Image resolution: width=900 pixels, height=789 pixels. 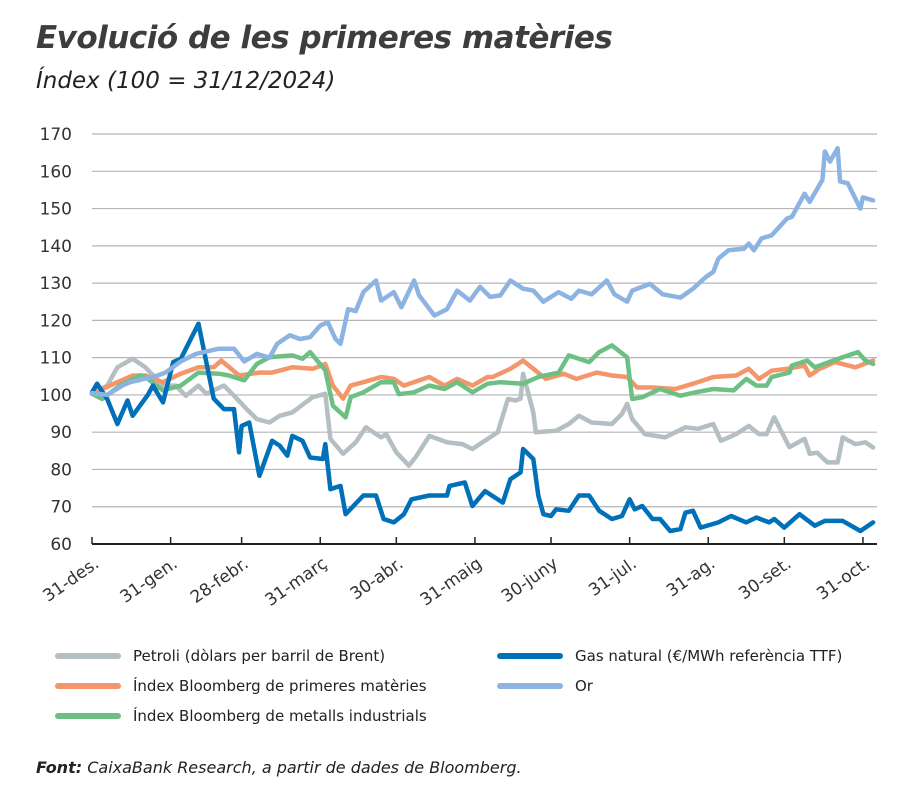 I want to click on x-tick-label: 31-ag., so click(x=691, y=578).